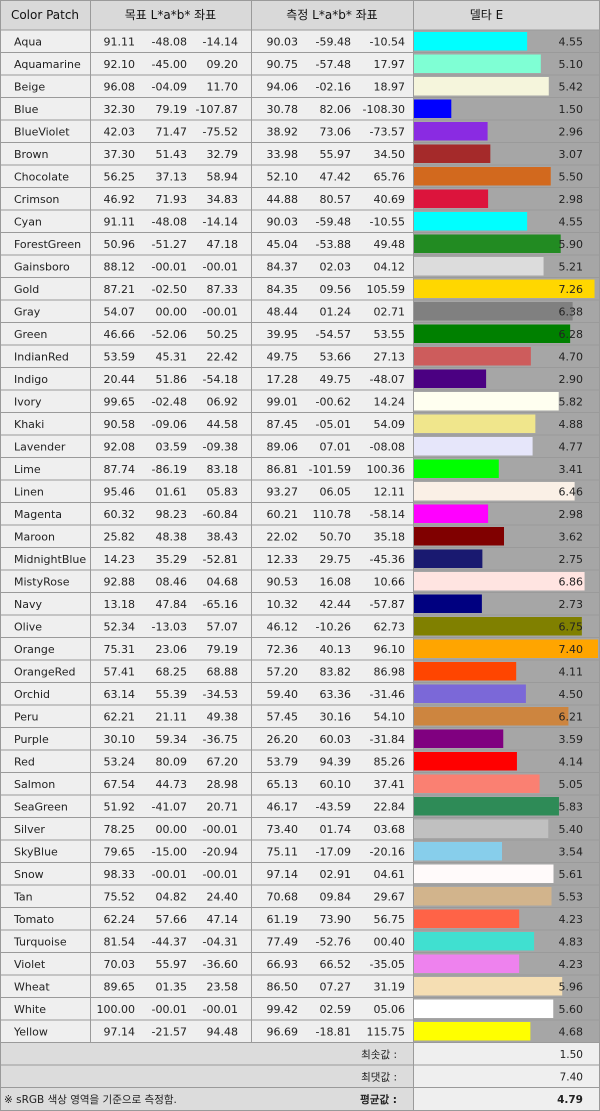 The image size is (600, 1111). Describe the element at coordinates (120, 446) in the screenshot. I see `target-lab-value: 92.08` at that location.